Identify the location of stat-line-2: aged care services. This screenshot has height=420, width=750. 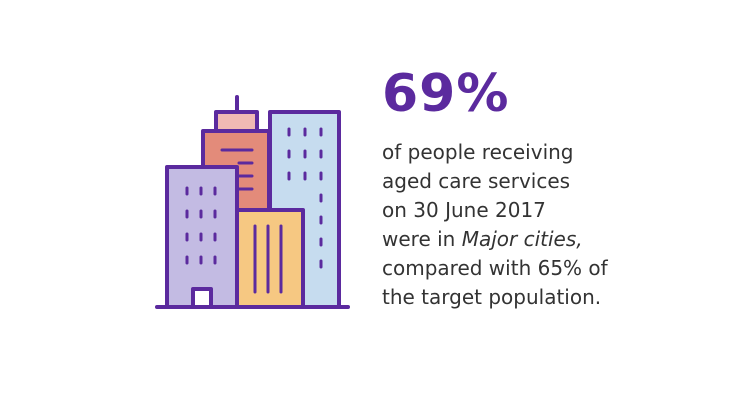
(476, 181).